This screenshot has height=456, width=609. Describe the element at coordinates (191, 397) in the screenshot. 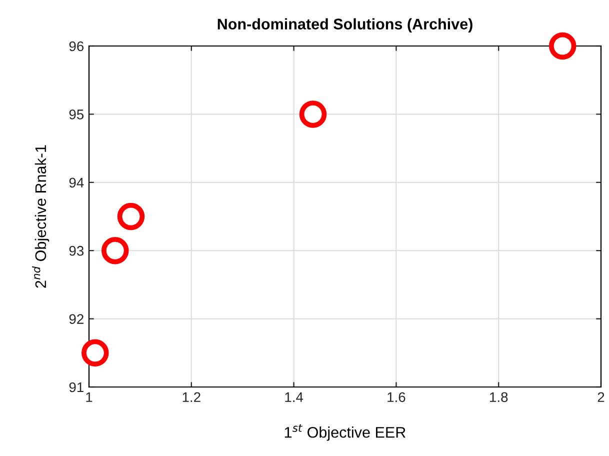

I see `x-tick-label: 1.2` at that location.